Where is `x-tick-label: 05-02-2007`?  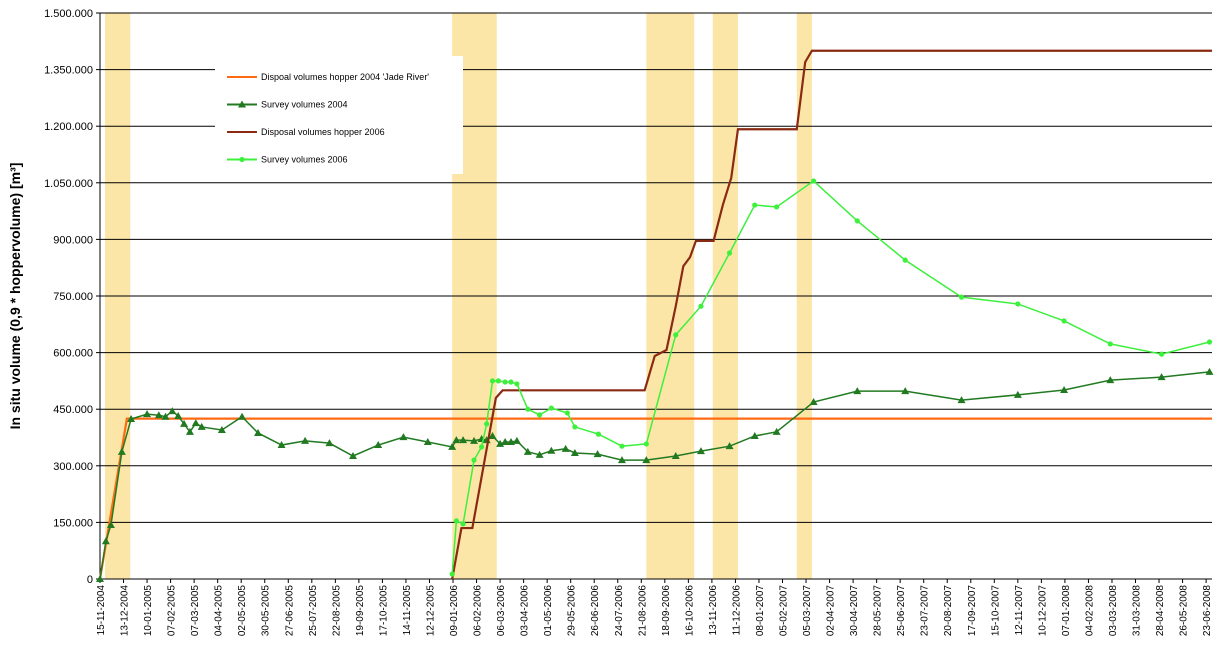 x-tick-label: 05-02-2007 is located at coordinates (783, 611).